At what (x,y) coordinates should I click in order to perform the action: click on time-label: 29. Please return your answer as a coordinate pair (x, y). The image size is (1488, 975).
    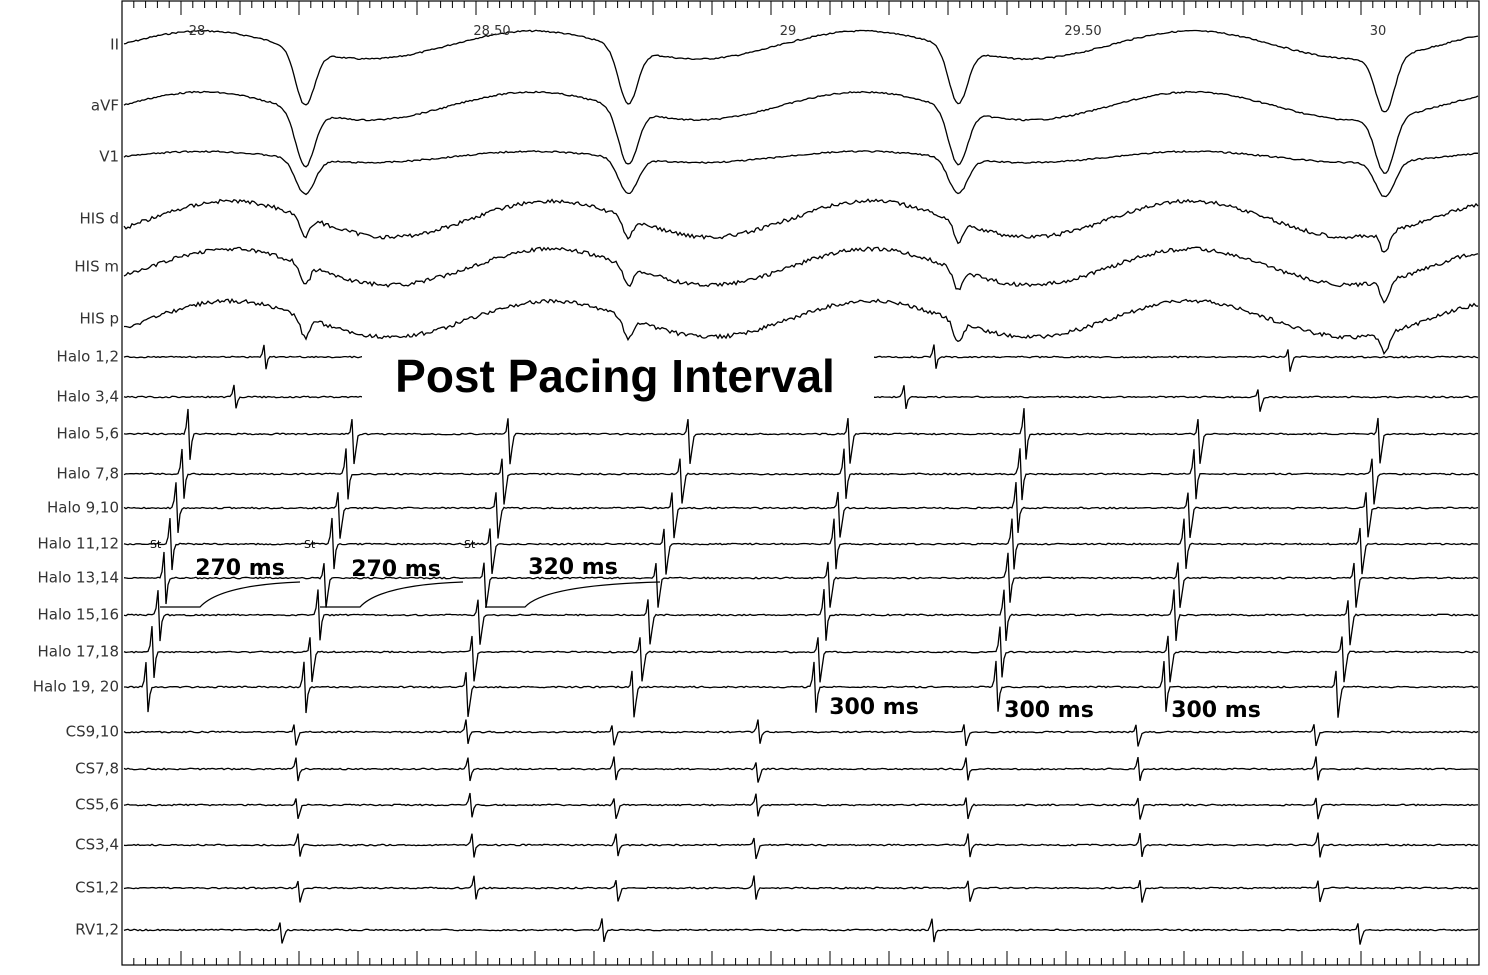
    Looking at the image, I should click on (788, 31).